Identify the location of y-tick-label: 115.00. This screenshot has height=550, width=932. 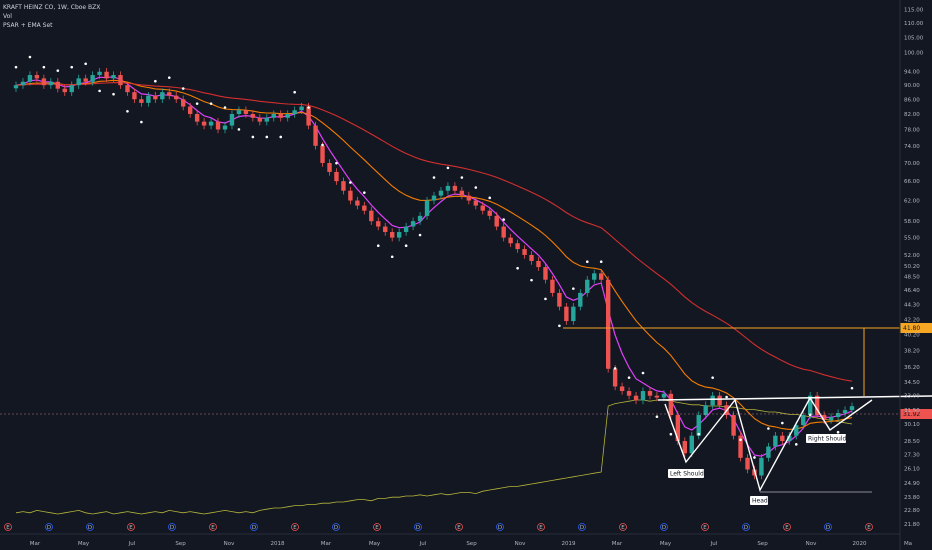
(914, 10).